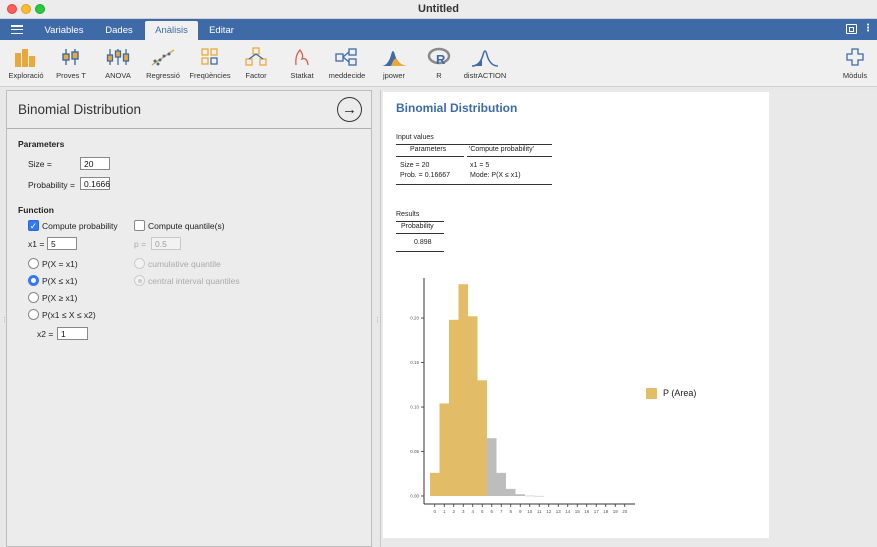 The width and height of the screenshot is (877, 547). What do you see at coordinates (26, 57) in the screenshot?
I see `exploration-icon` at bounding box center [26, 57].